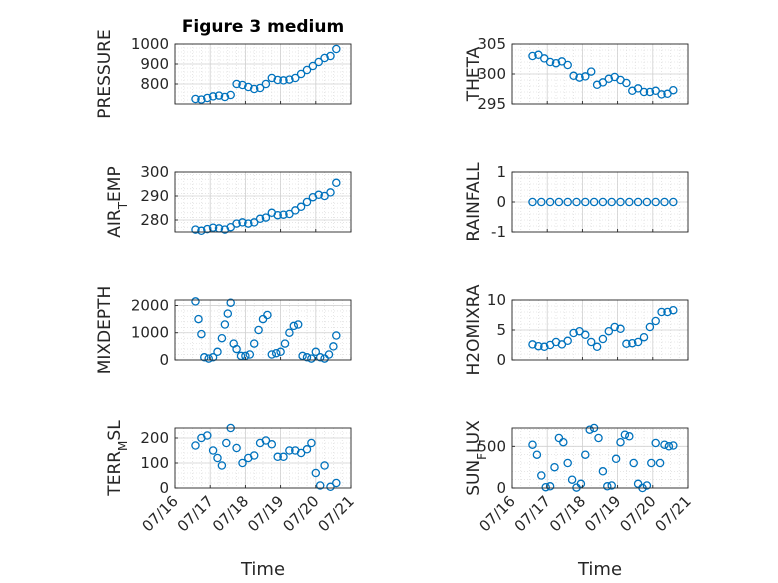  What do you see at coordinates (230, 513) in the screenshot?
I see `x-tick-label: 07/18` at bounding box center [230, 513].